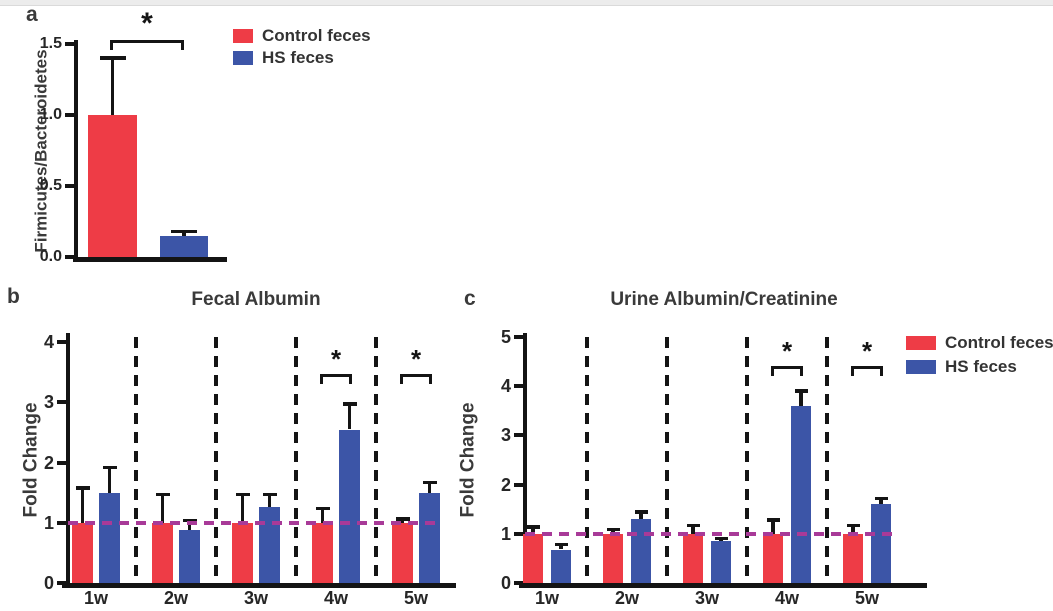 The image size is (1053, 611). What do you see at coordinates (243, 35) in the screenshot?
I see `legend-swatch-control` at bounding box center [243, 35].